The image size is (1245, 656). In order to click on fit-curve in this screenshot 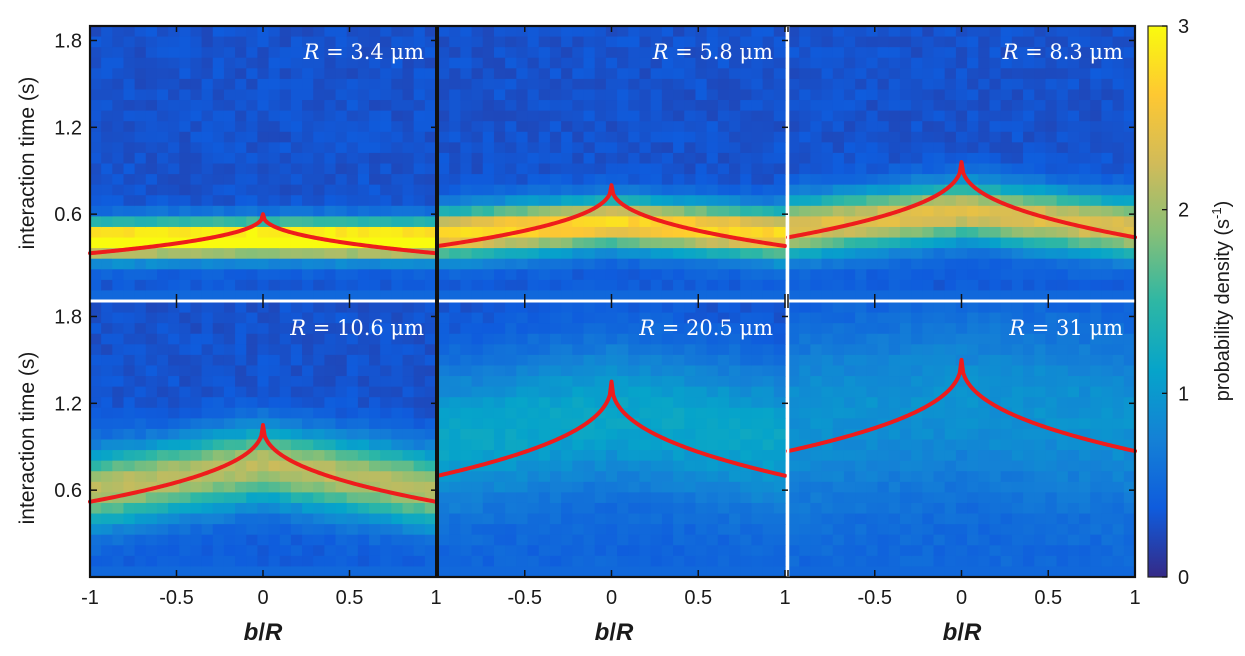, I will do `click(961, 200)`.